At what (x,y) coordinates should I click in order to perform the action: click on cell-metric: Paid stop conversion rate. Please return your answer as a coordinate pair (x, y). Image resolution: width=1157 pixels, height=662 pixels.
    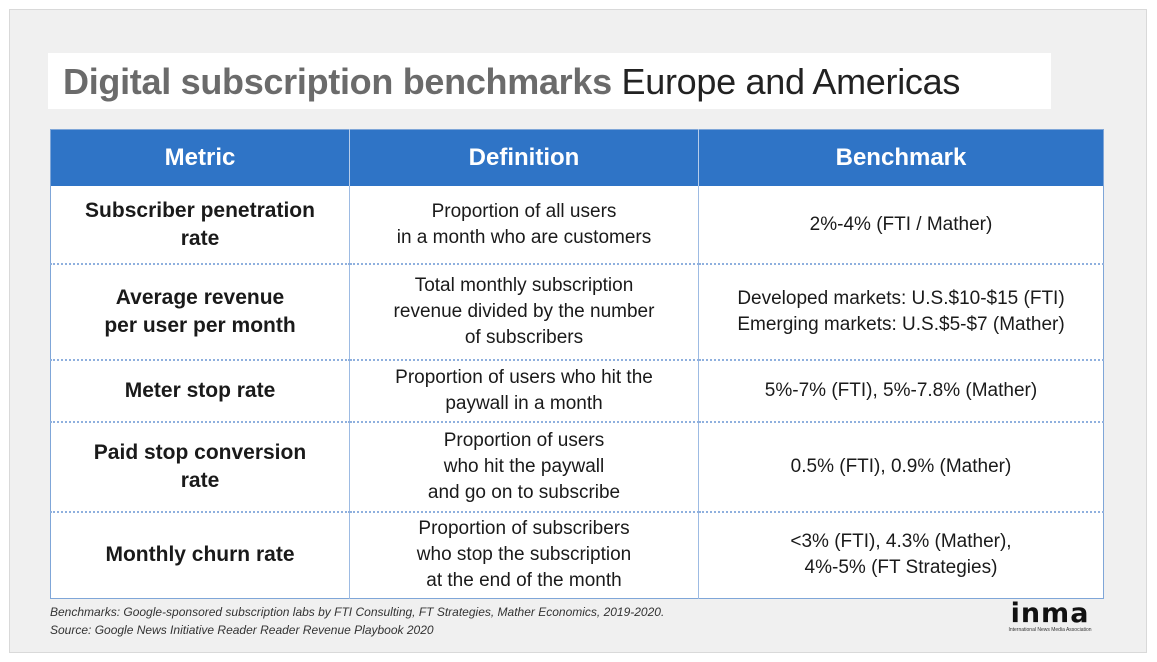
    Looking at the image, I should click on (200, 467).